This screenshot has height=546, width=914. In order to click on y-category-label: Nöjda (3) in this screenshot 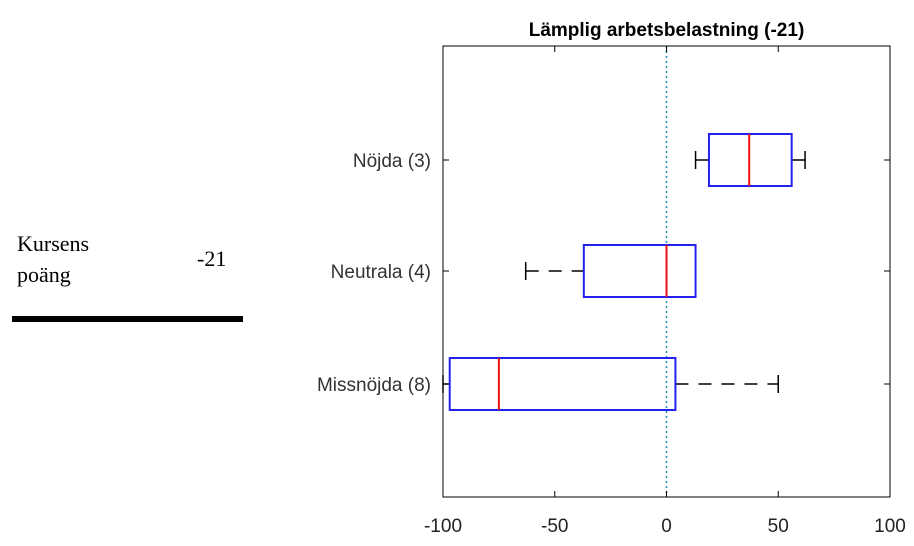, I will do `click(392, 161)`.